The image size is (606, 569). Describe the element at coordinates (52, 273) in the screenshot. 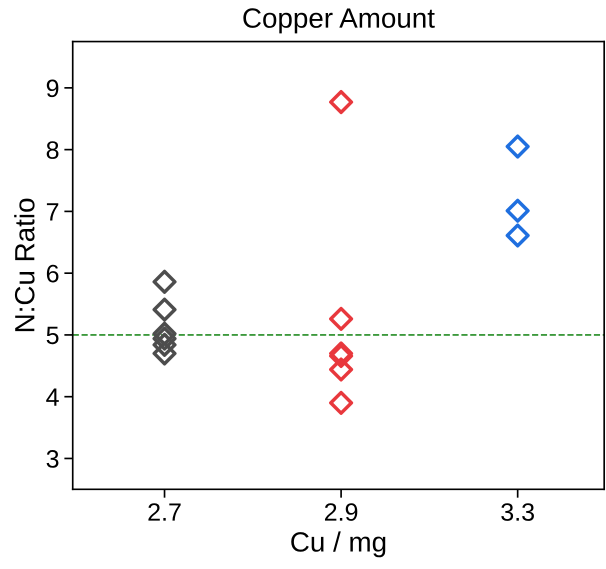

I see `y-tick-label: 6` at that location.